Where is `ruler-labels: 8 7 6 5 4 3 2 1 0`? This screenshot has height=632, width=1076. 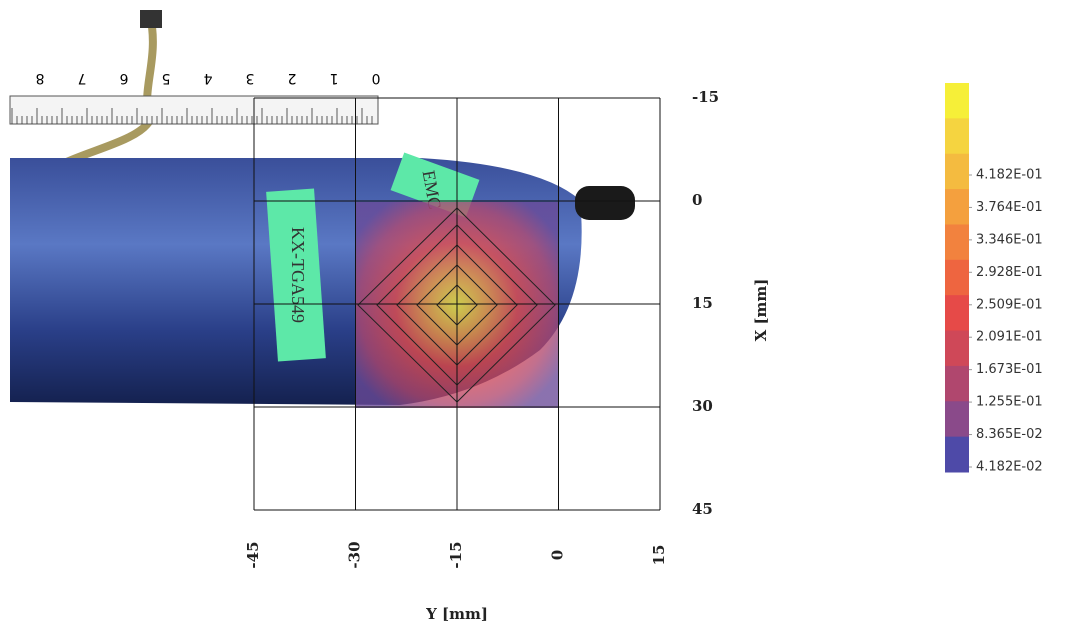
ruler-labels: 8 7 6 5 4 3 2 1 0 is located at coordinates (196, 97).